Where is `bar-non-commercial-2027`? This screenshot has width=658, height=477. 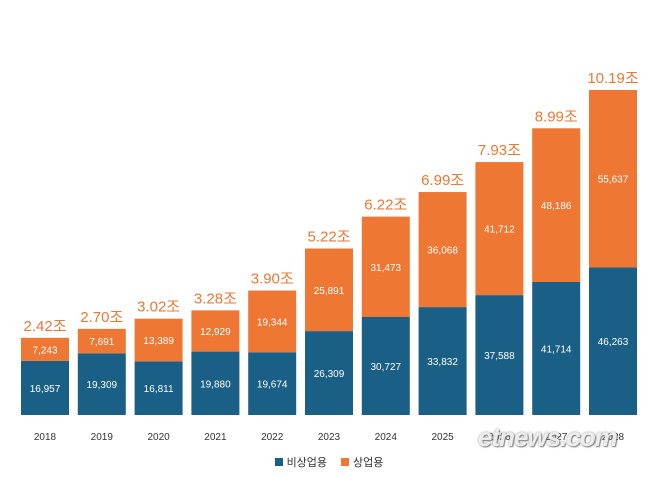 bar-non-commercial-2027 is located at coordinates (556, 348).